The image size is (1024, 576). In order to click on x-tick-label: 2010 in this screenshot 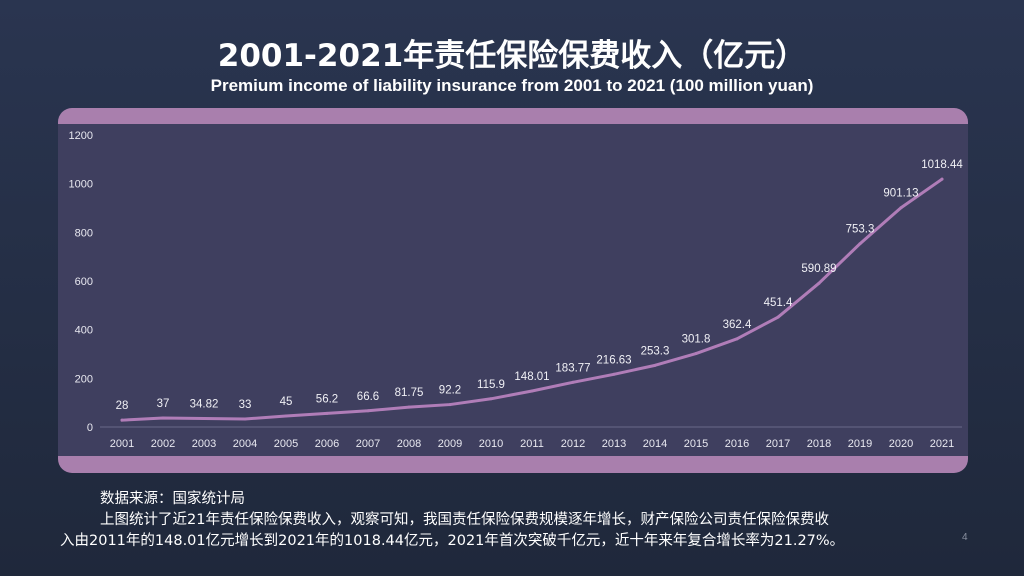, I will do `click(491, 444)`.